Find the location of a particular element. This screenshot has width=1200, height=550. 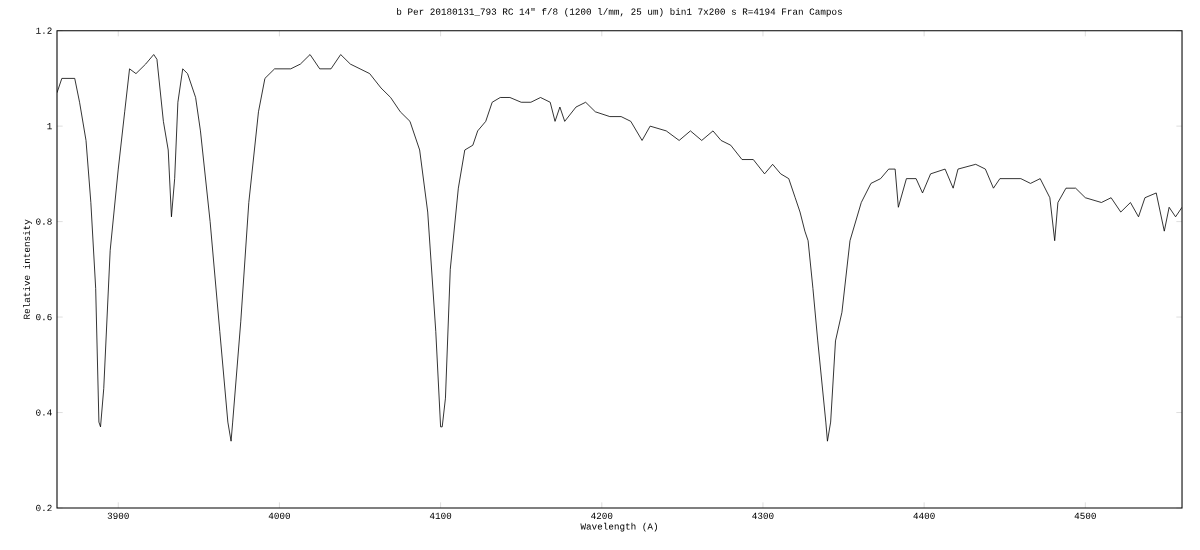

y-tick-label: 0.6 is located at coordinates (44, 317).